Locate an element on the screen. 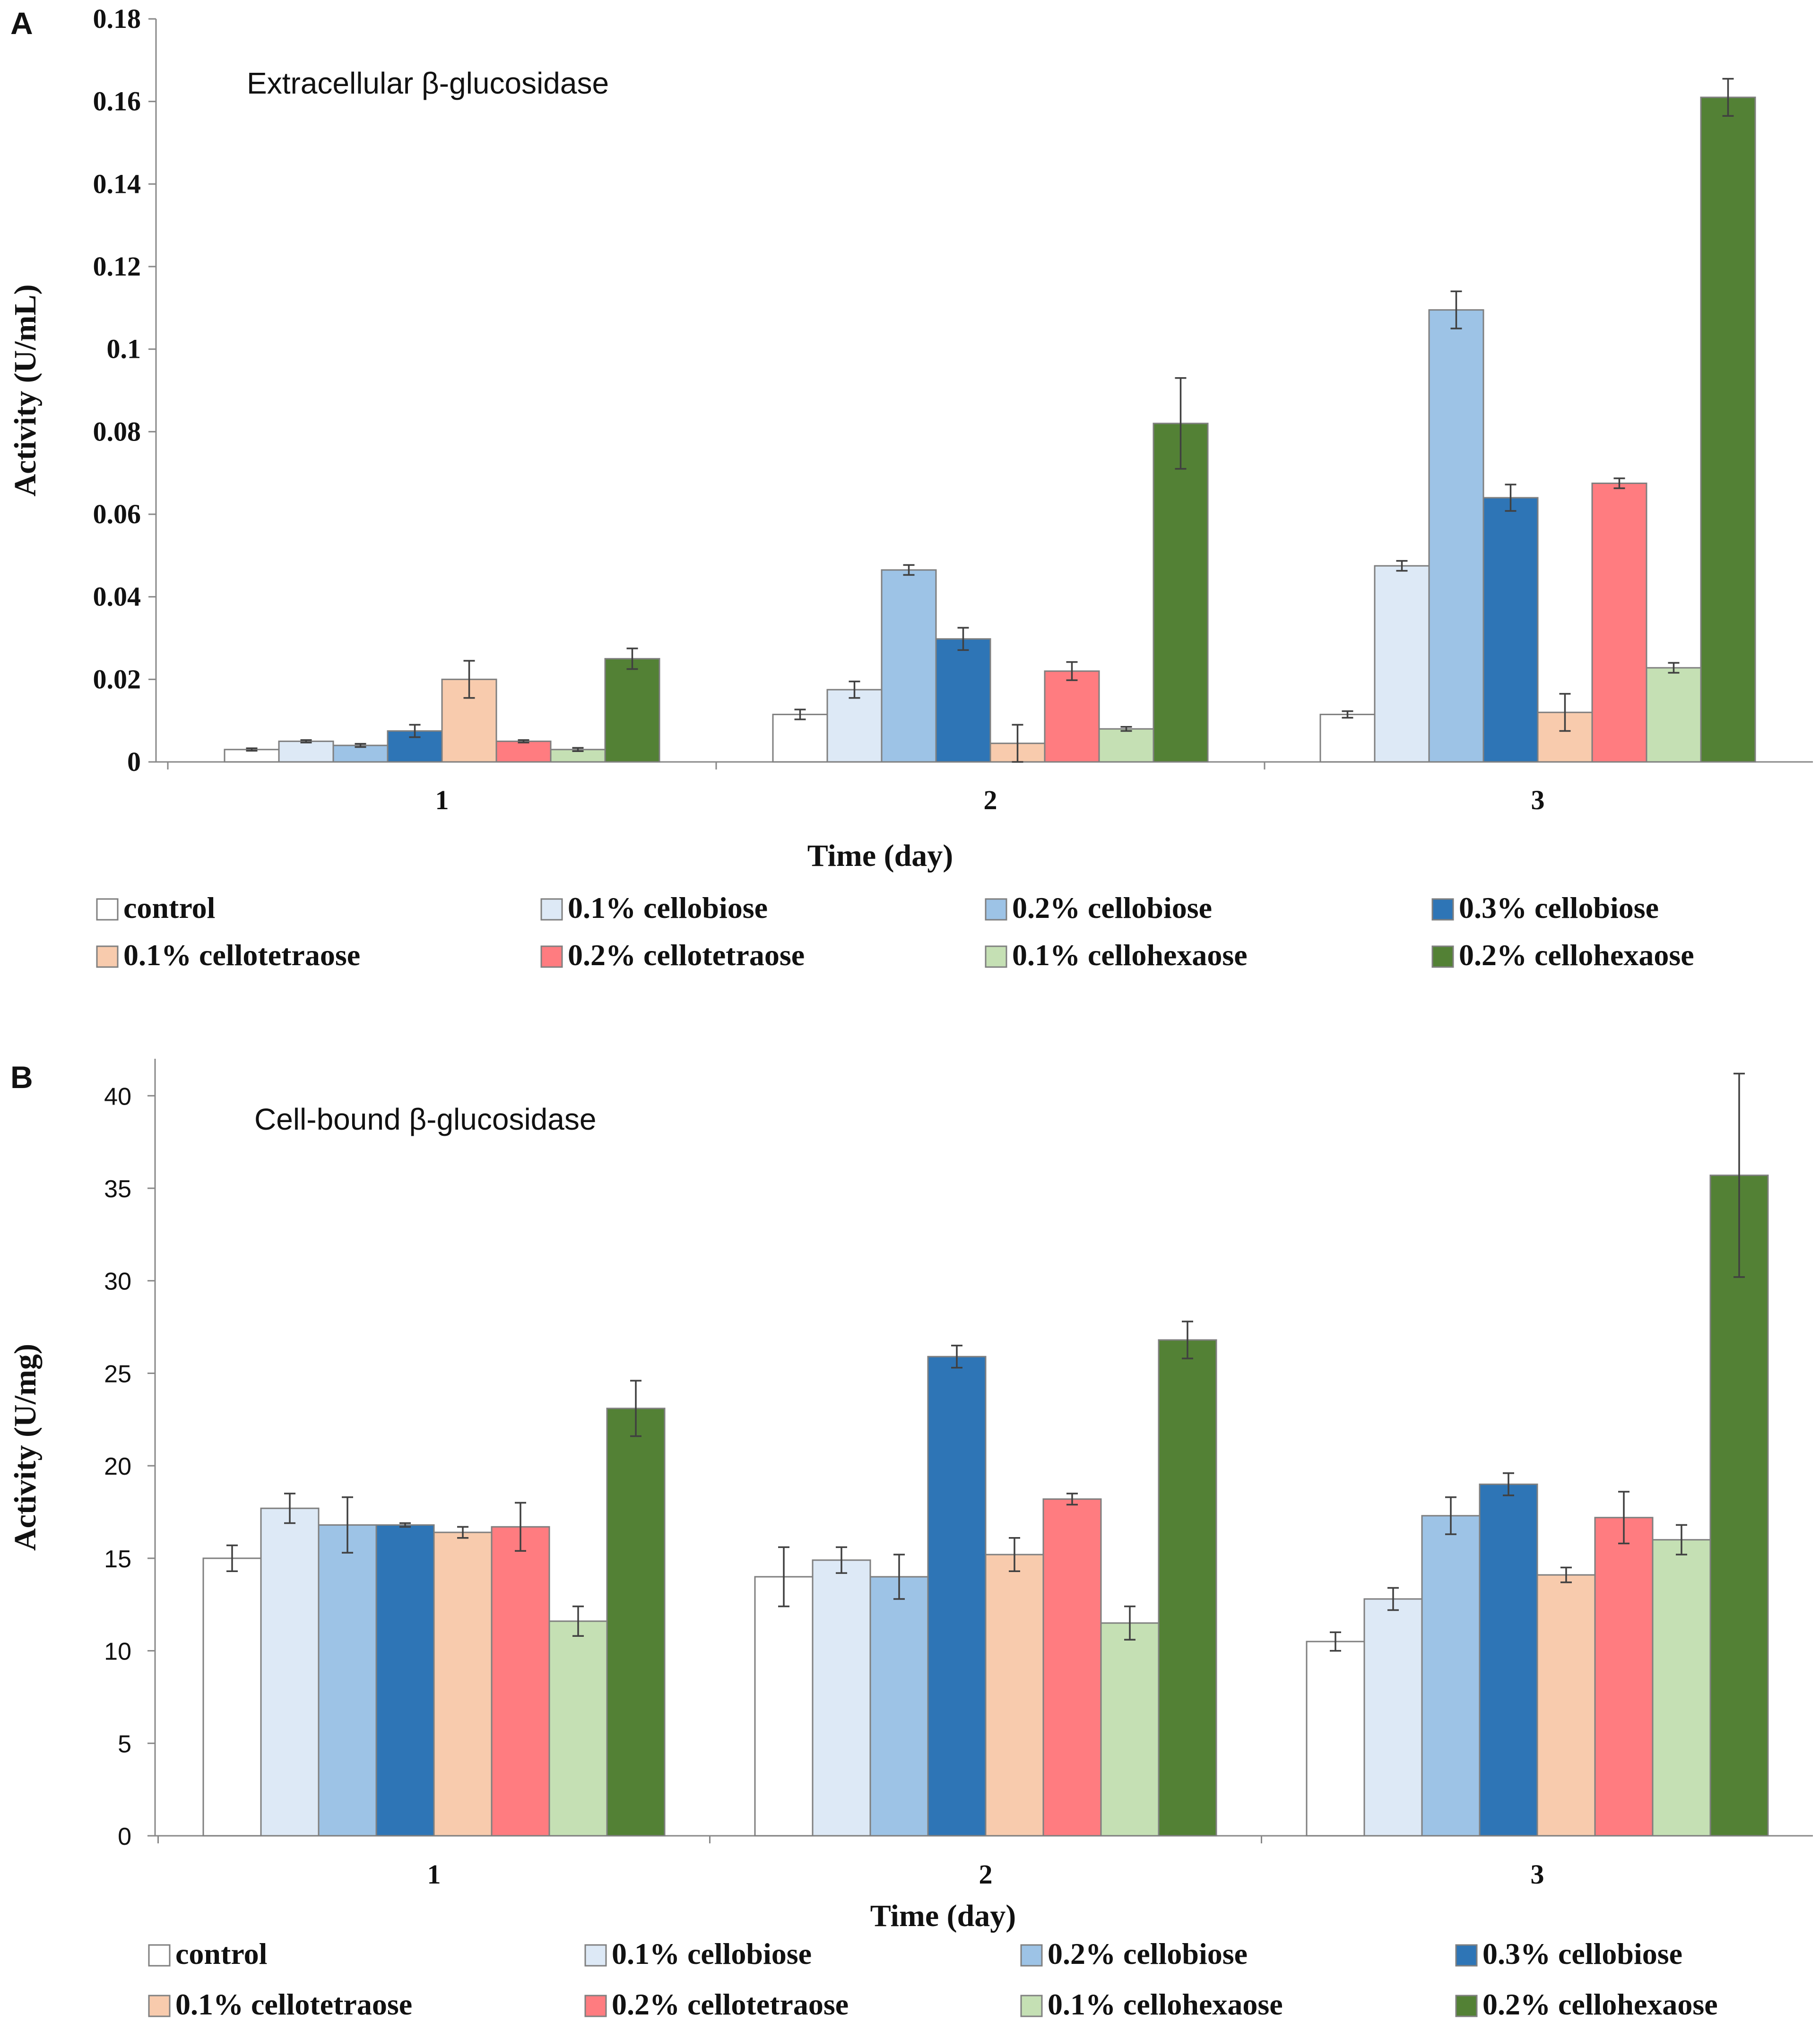 The width and height of the screenshot is (1820, 2031). y-tick-label: 0.06 is located at coordinates (117, 514).